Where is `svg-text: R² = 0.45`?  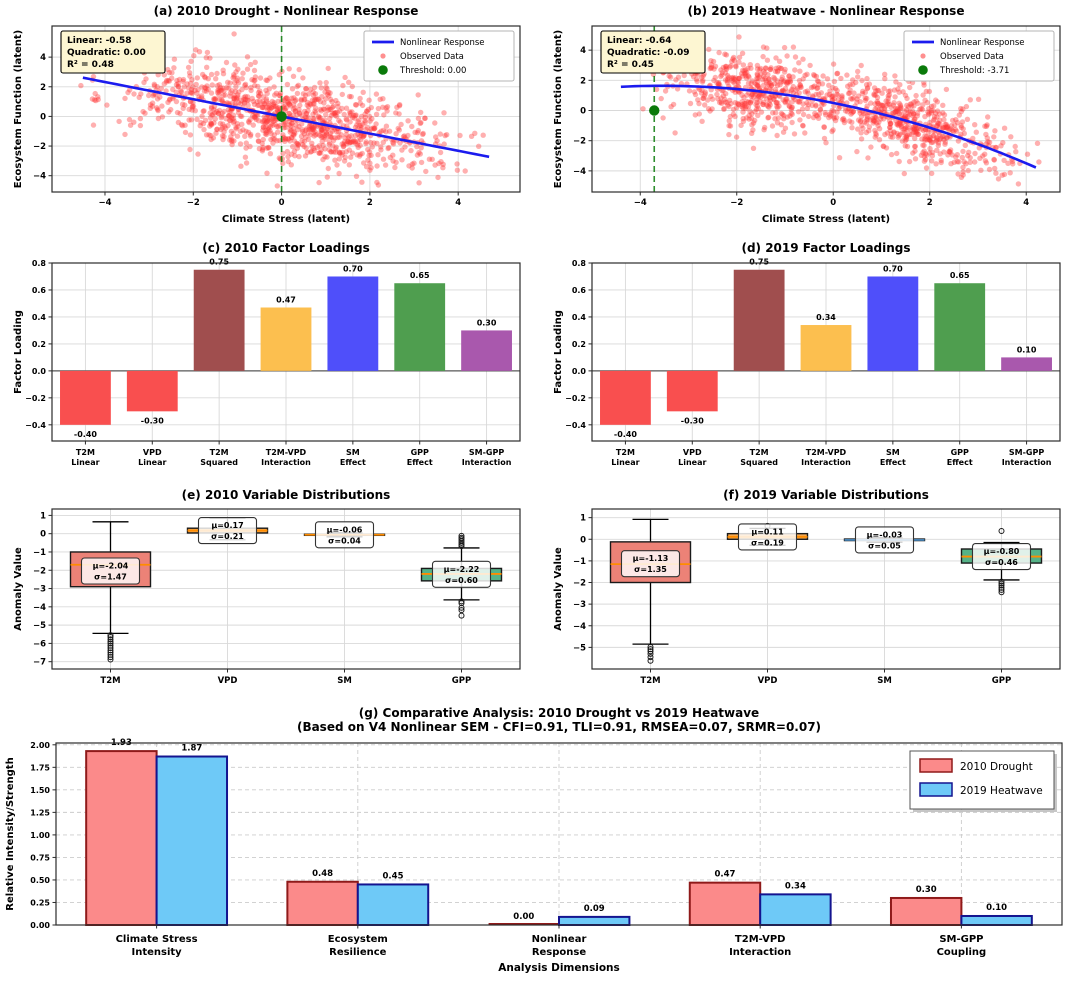
svg-text: R² = 0.45 is located at coordinates (630, 65).